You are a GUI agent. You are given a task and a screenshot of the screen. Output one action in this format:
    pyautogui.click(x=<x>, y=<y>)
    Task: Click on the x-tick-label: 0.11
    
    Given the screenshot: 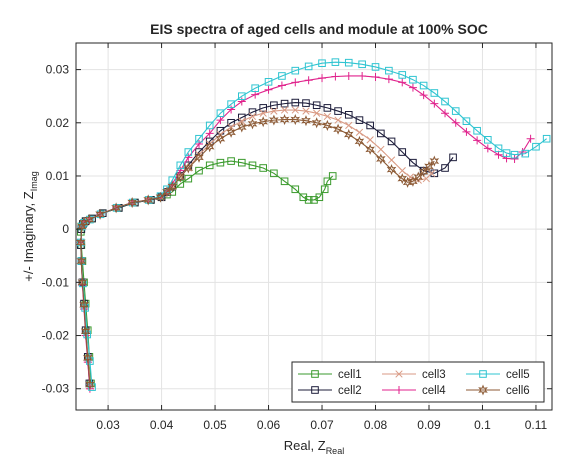 What is the action you would take?
    pyautogui.click(x=536, y=425)
    